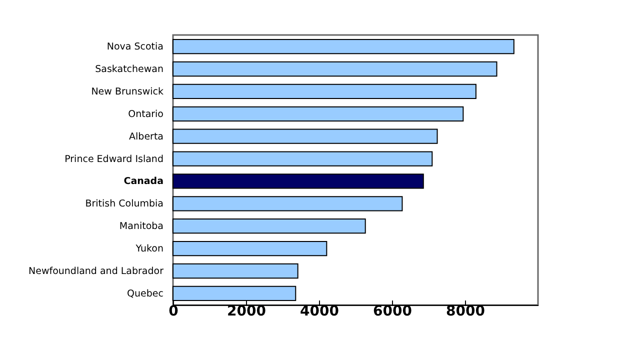 Image resolution: width=617 pixels, height=354 pixels. I want to click on y-tick-label: Ontario, so click(146, 114).